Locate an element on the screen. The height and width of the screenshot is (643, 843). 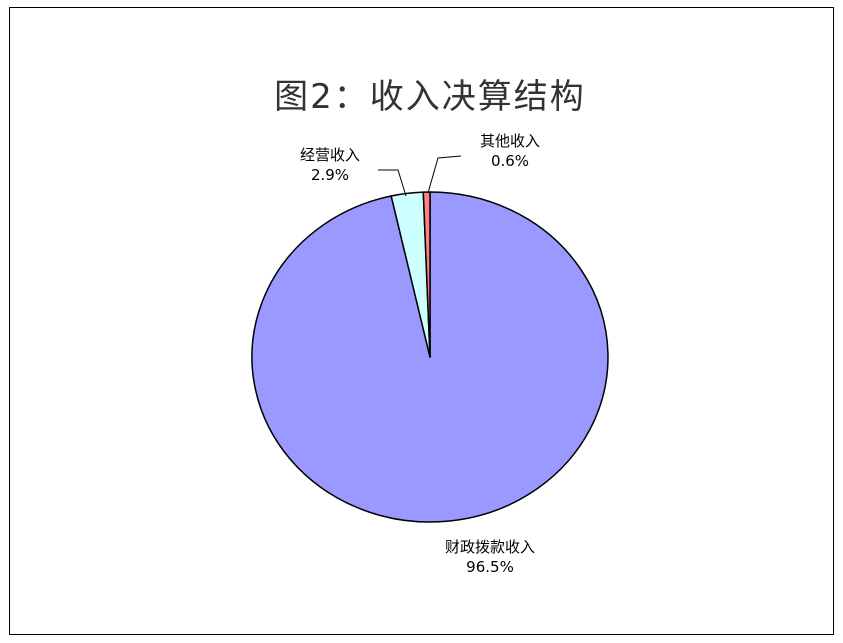
slice-value-other-income: 0.6% is located at coordinates (510, 161).